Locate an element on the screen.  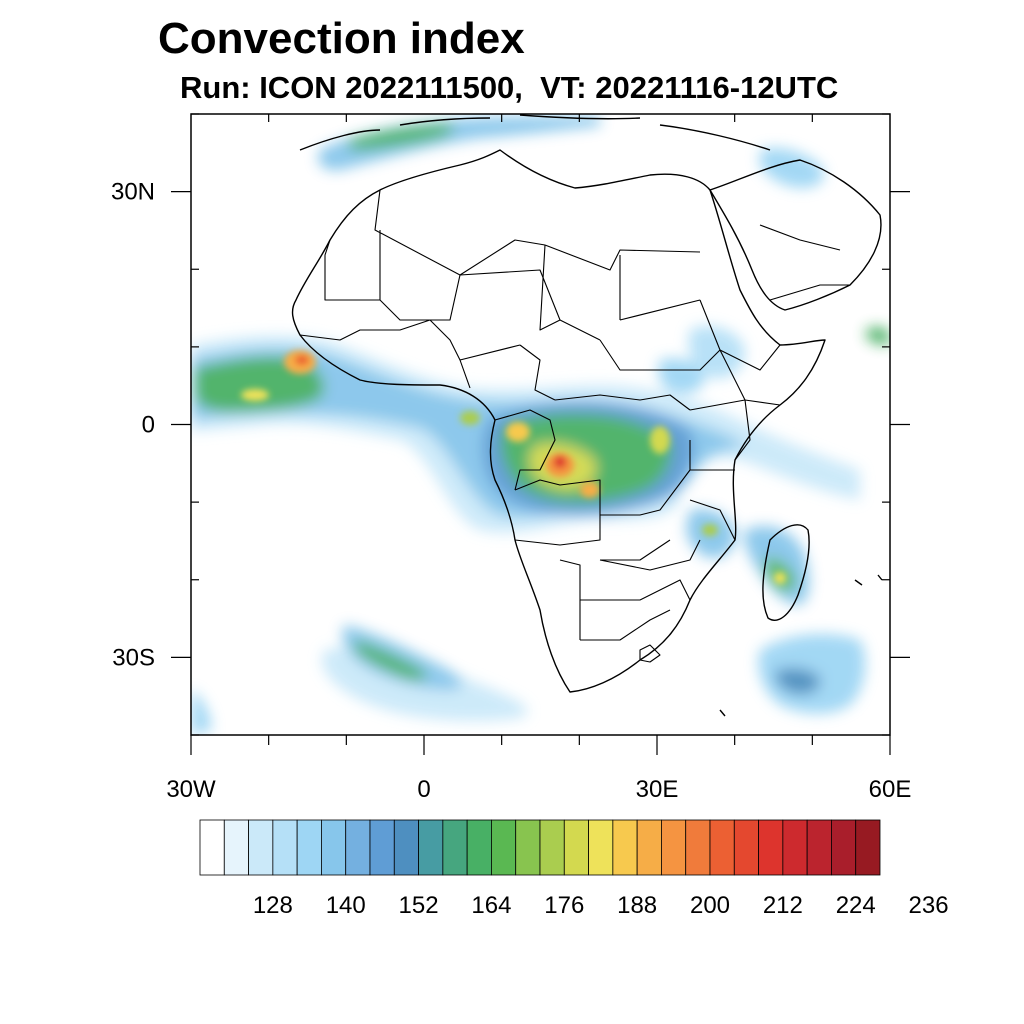
border-arabia-states is located at coordinates (804, 262).